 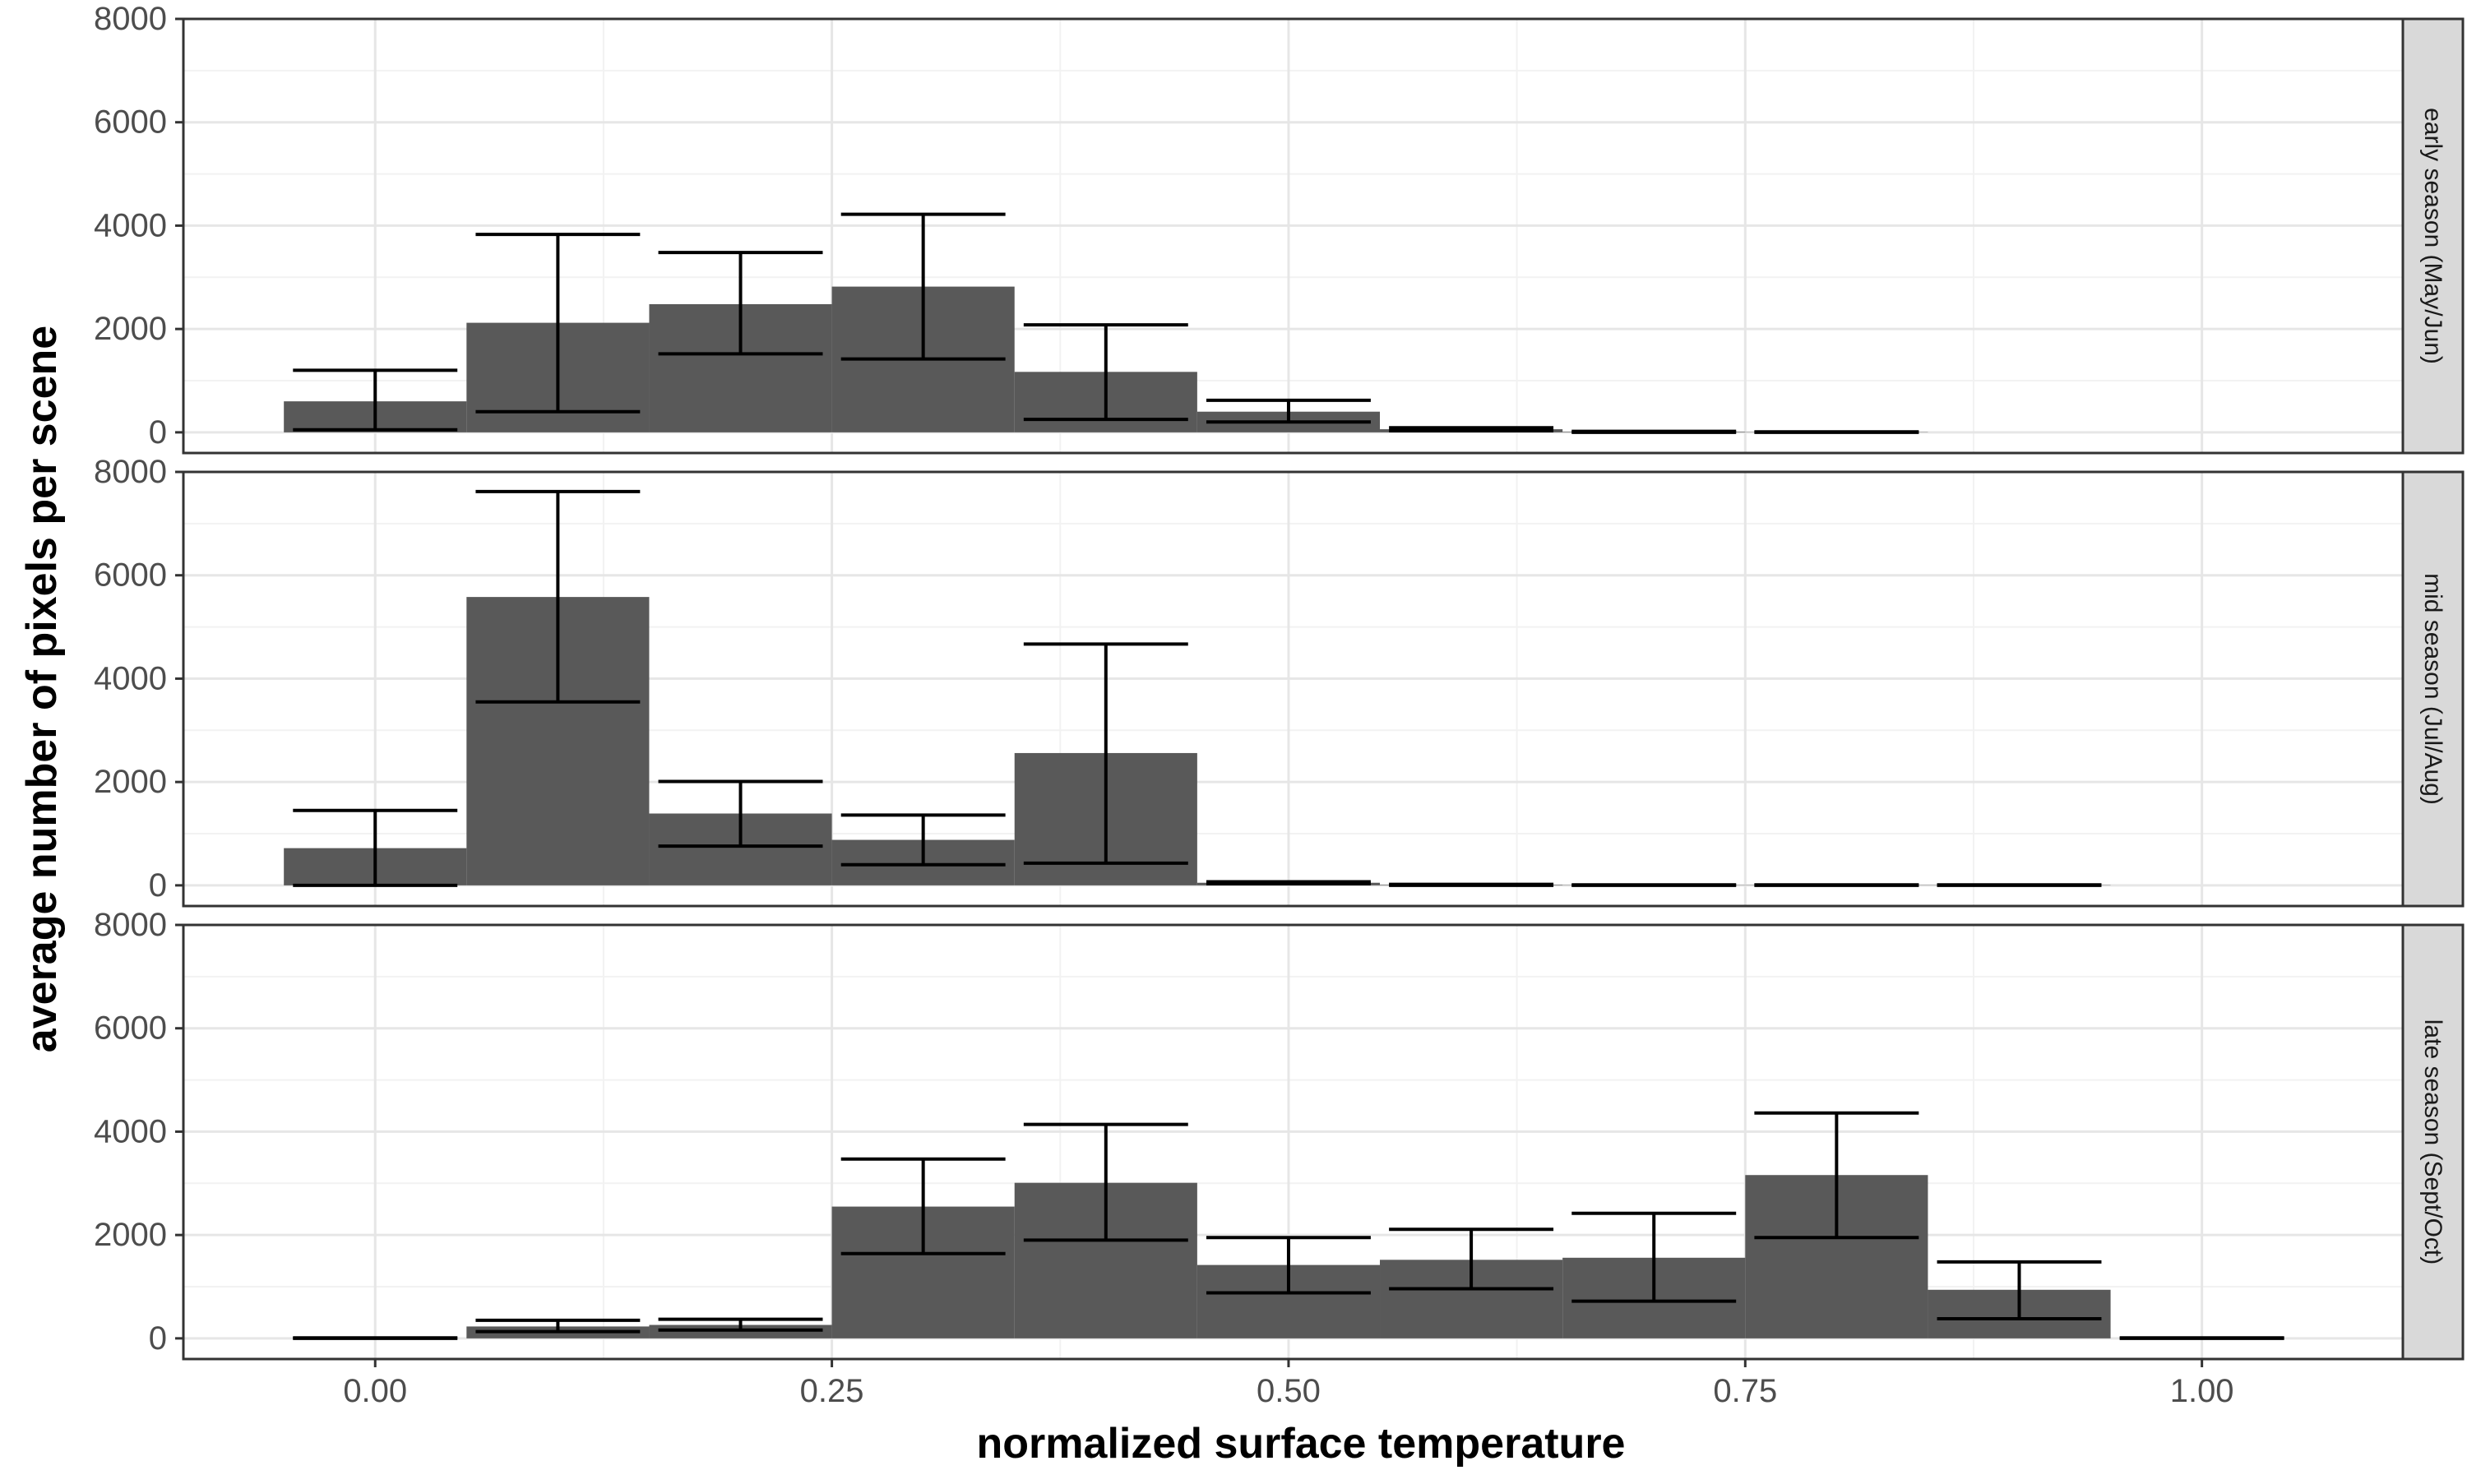 What do you see at coordinates (42, 689) in the screenshot?
I see `y-axis-title: average number of pixels per scene` at bounding box center [42, 689].